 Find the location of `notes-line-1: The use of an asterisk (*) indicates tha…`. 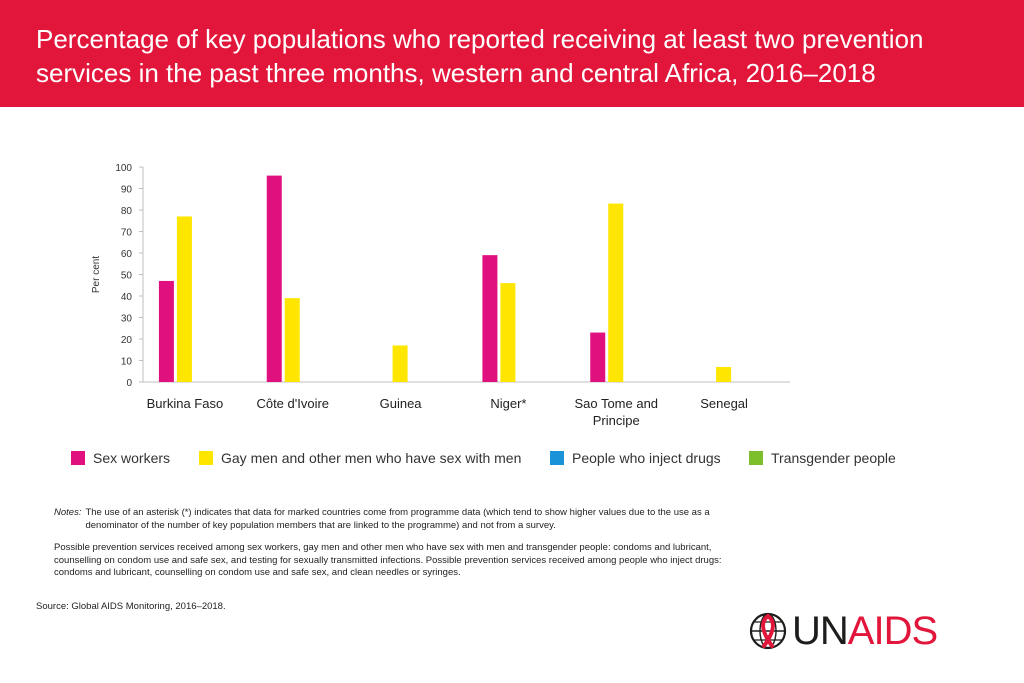

notes-line-1: The use of an asterisk (*) indicates tha… is located at coordinates (397, 519).